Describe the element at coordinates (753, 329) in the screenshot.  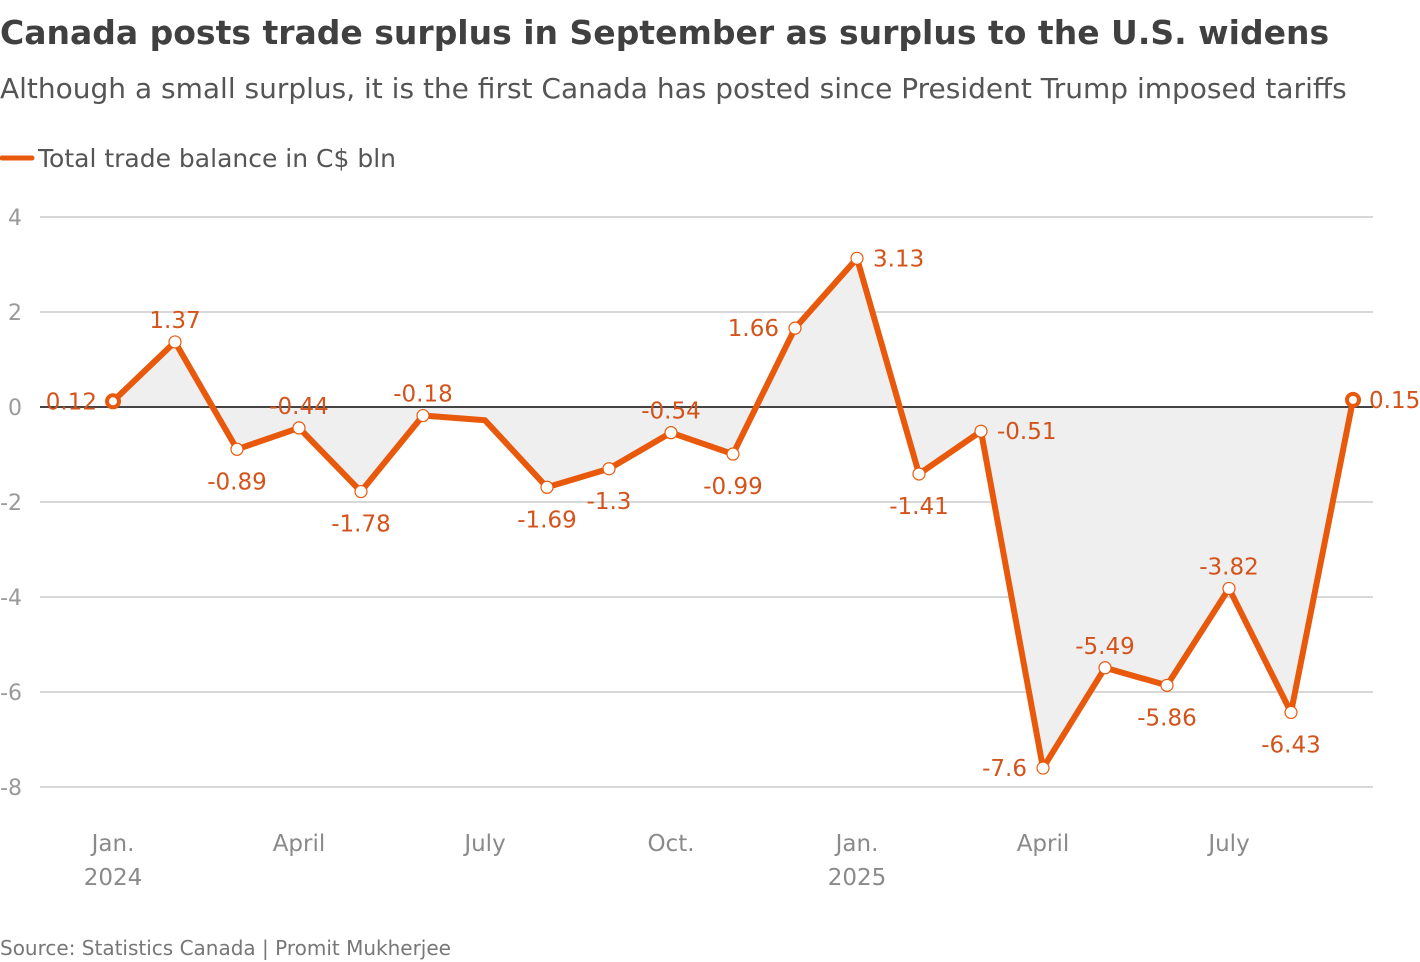
I see `data-label: 1.66` at that location.